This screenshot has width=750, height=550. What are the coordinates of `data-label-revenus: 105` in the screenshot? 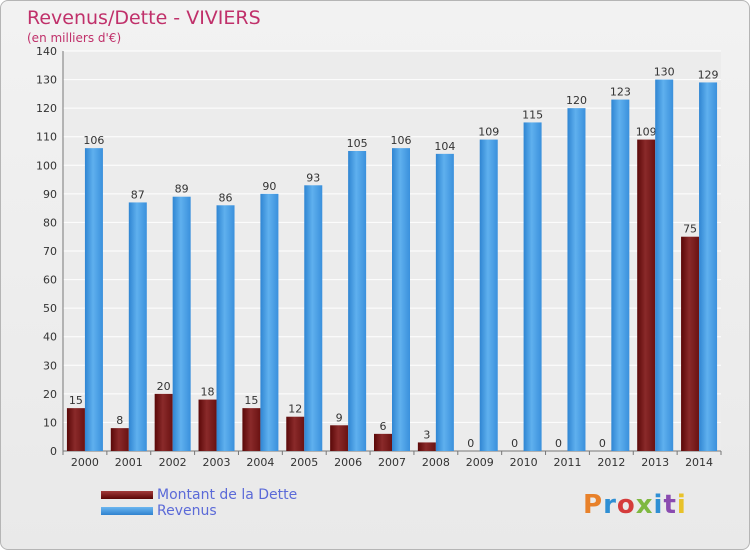 It's located at (357, 143).